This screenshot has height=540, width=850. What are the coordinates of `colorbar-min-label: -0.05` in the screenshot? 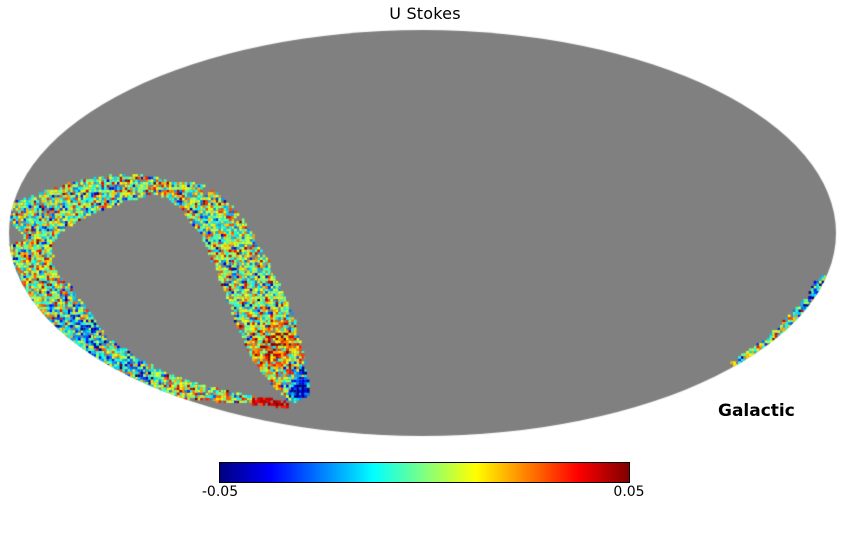 It's located at (220, 492).